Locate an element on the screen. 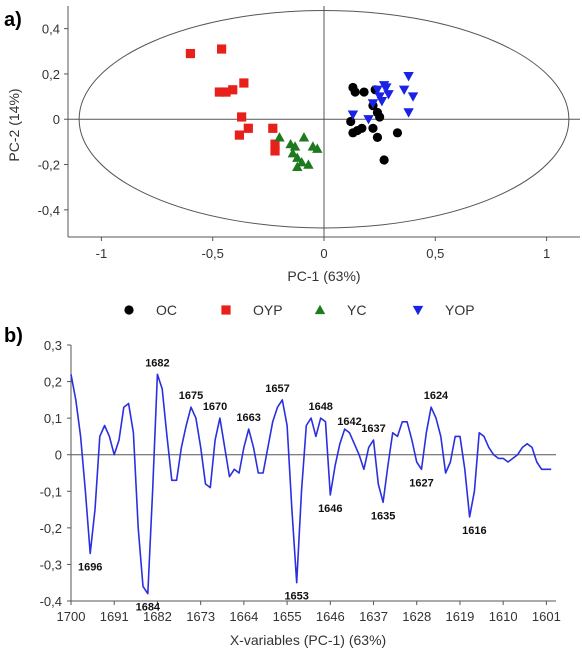  peak-label: 1616 is located at coordinates (474, 531).